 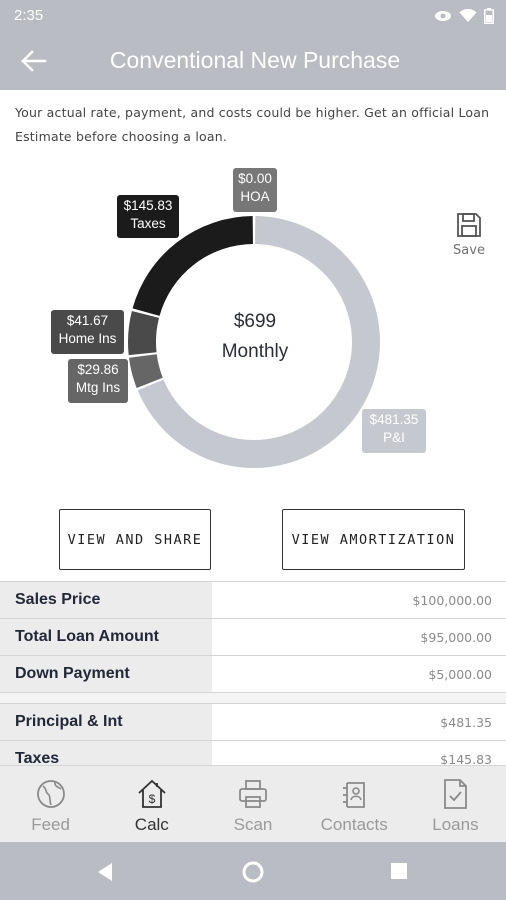 I want to click on payment-donut-chart, so click(x=254, y=342).